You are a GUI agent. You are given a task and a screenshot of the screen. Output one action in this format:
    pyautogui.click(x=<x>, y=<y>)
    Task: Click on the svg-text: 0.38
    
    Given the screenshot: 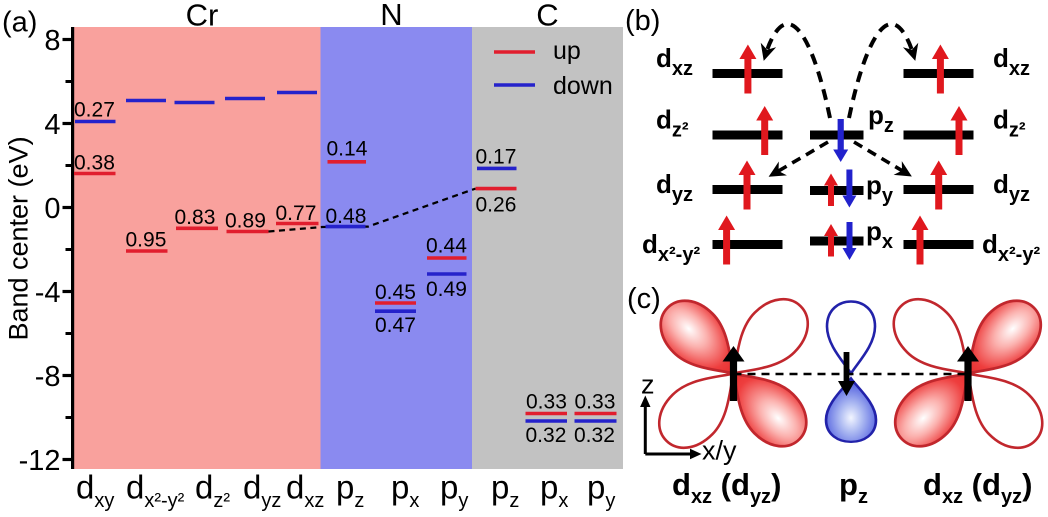 What is the action you would take?
    pyautogui.click(x=94, y=163)
    